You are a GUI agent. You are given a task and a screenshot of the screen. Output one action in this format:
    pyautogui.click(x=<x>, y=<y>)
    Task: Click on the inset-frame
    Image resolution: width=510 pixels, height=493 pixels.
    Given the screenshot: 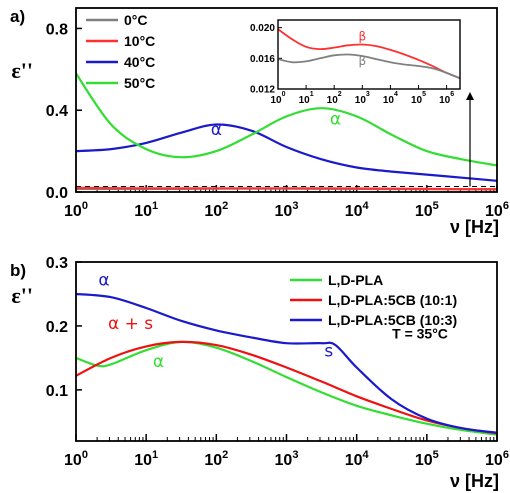 What is the action you would take?
    pyautogui.click(x=369, y=54)
    